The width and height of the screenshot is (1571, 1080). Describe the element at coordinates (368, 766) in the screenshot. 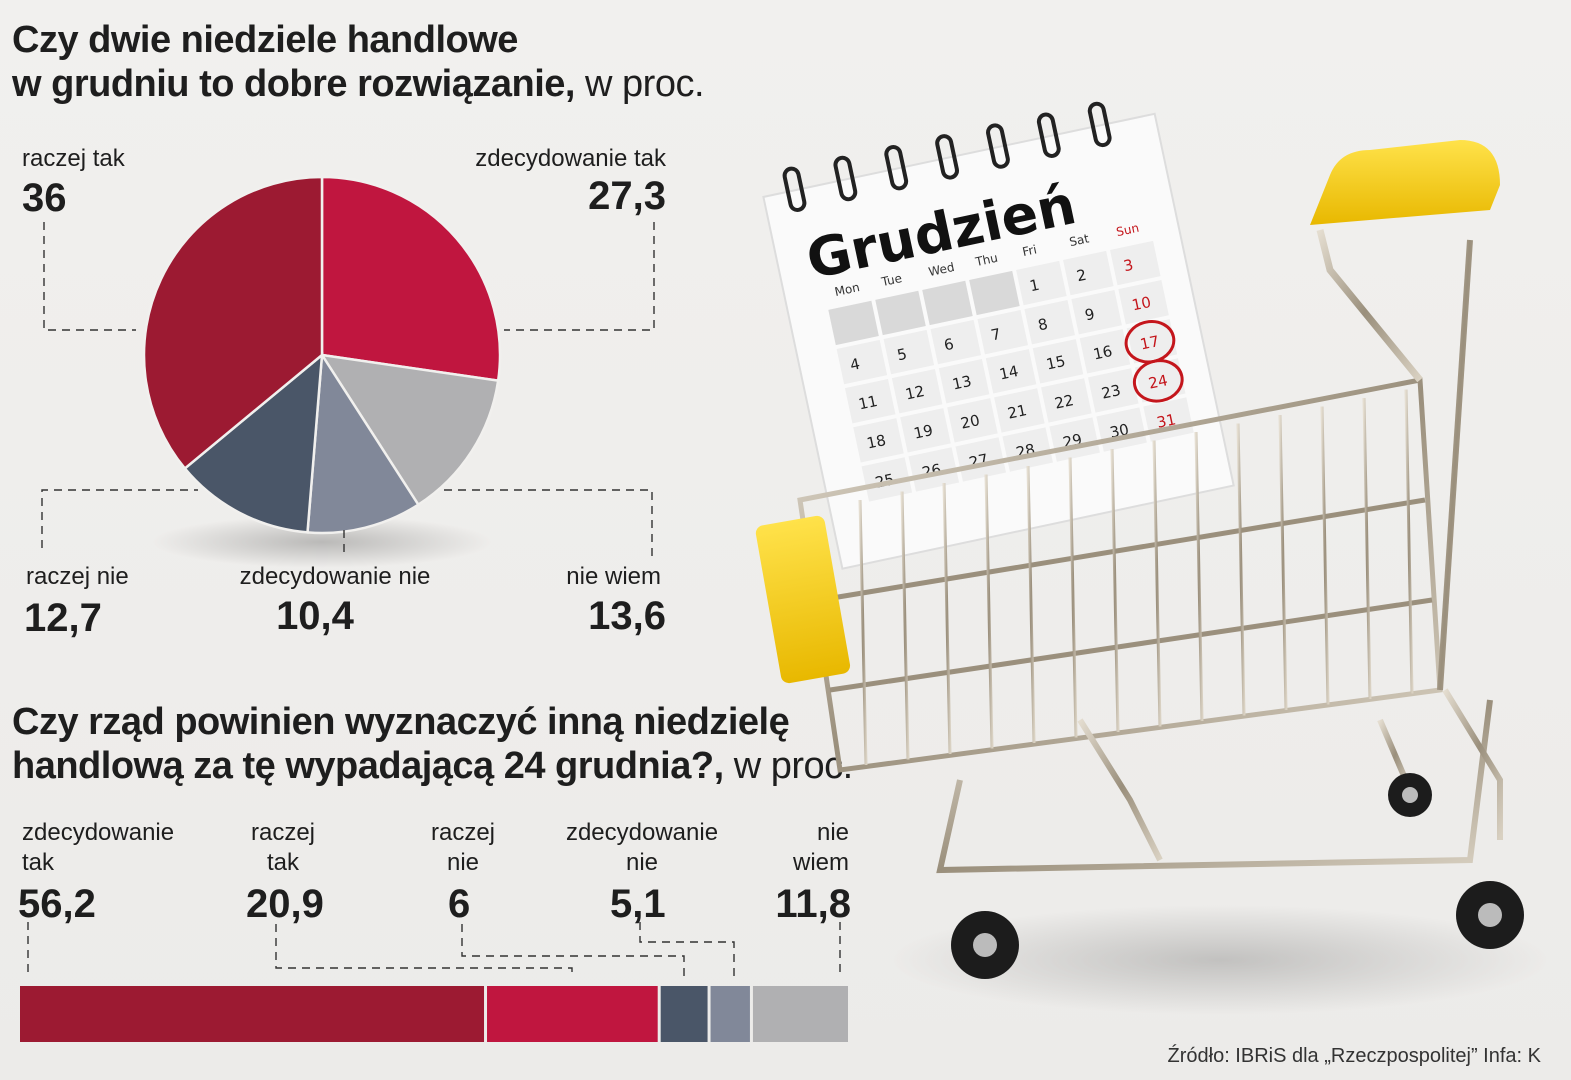

I see `chart2-title-line2: handlową za tę wypadającą 24 grudnia?,` at that location.